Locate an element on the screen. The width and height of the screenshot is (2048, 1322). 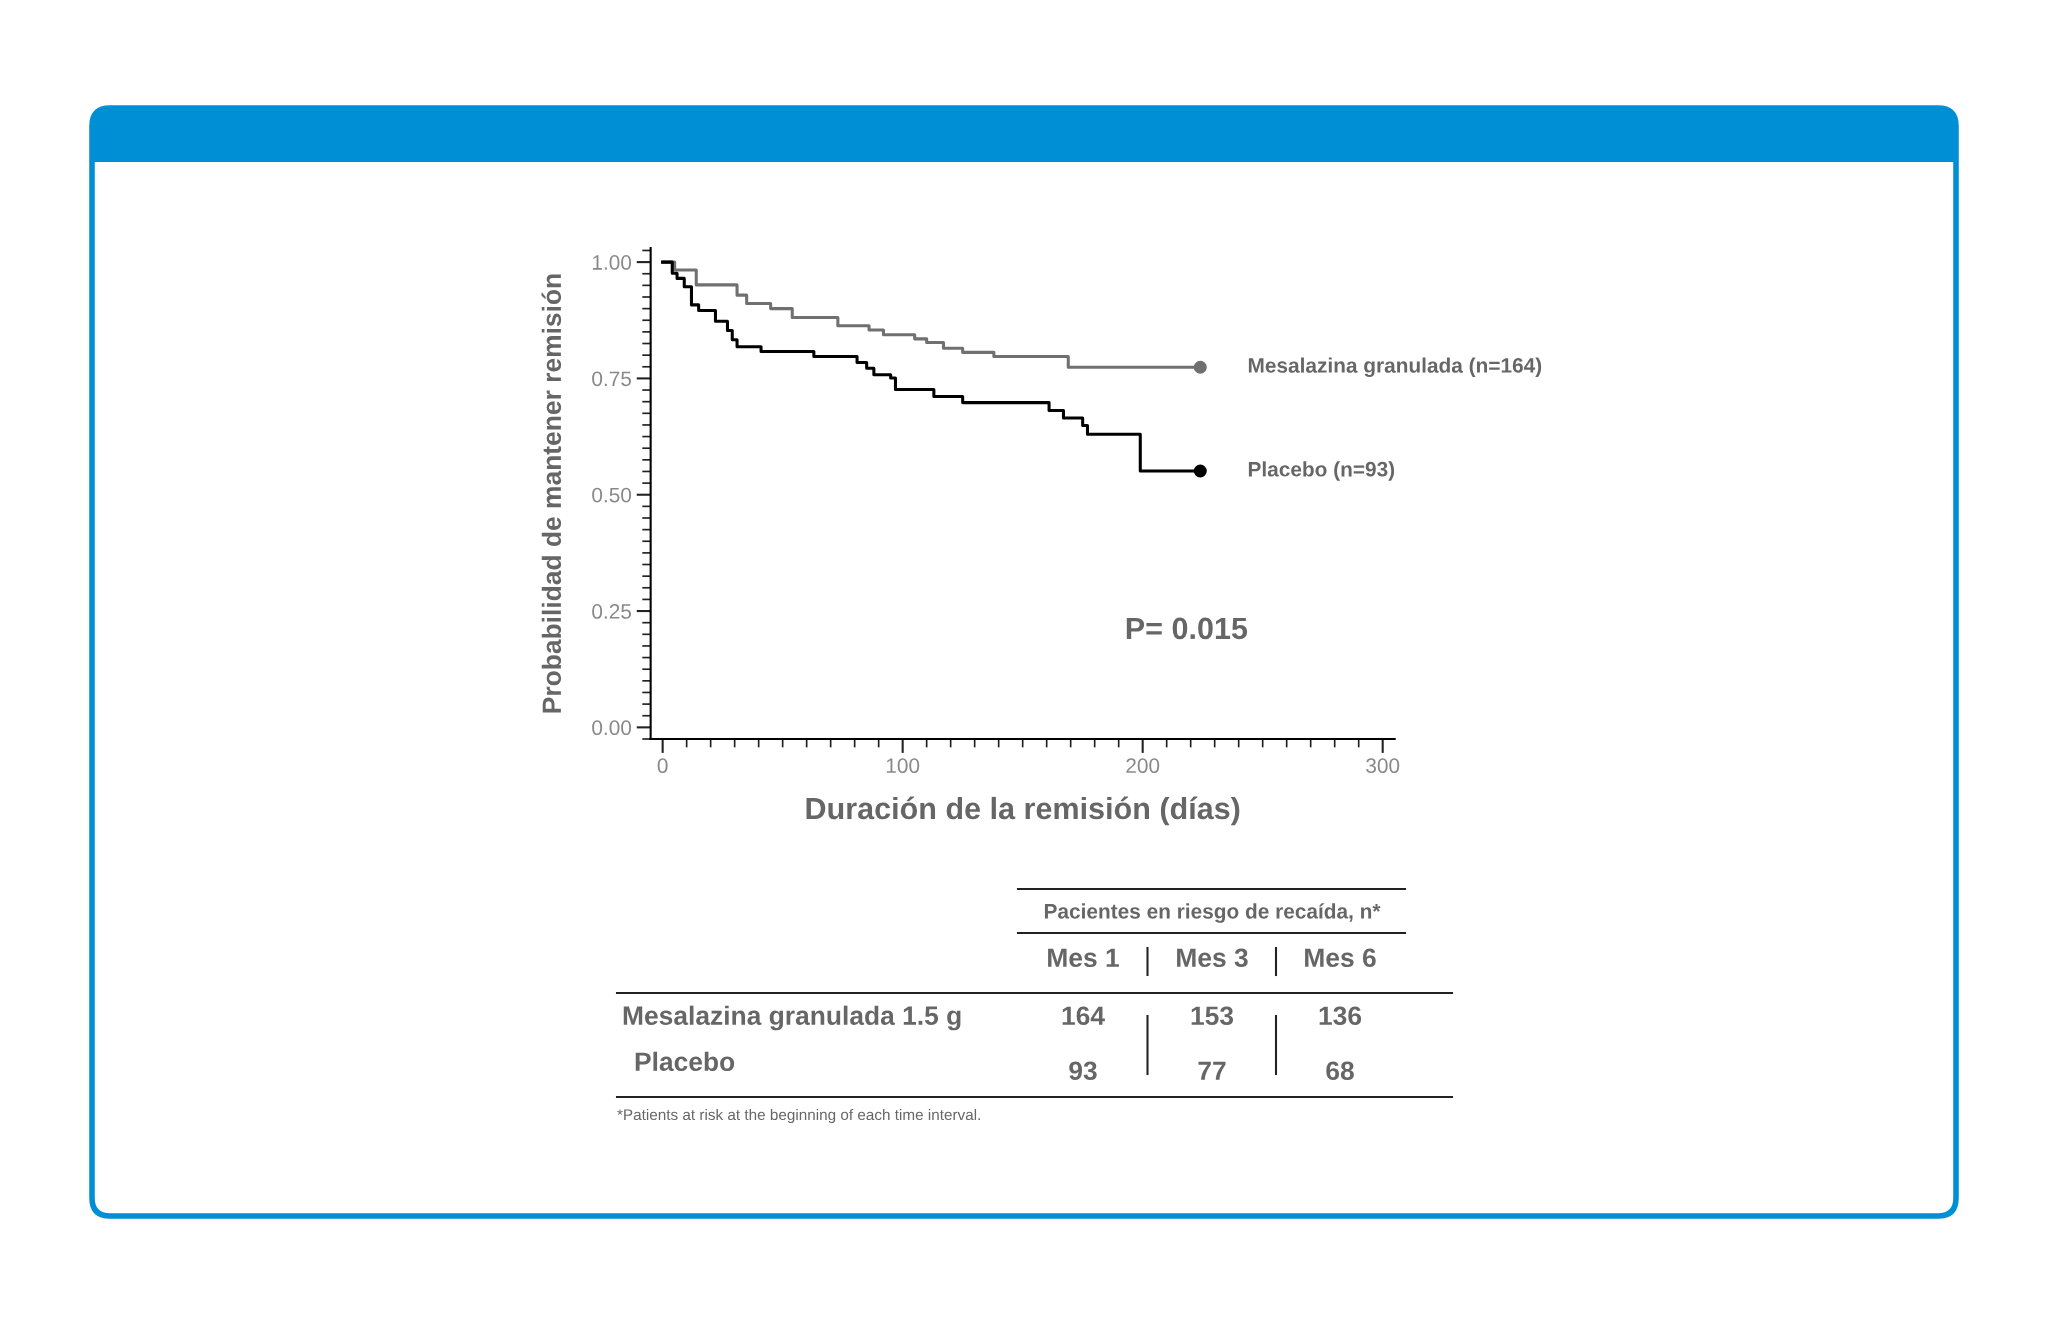
data-label: 153 is located at coordinates (1212, 1016).